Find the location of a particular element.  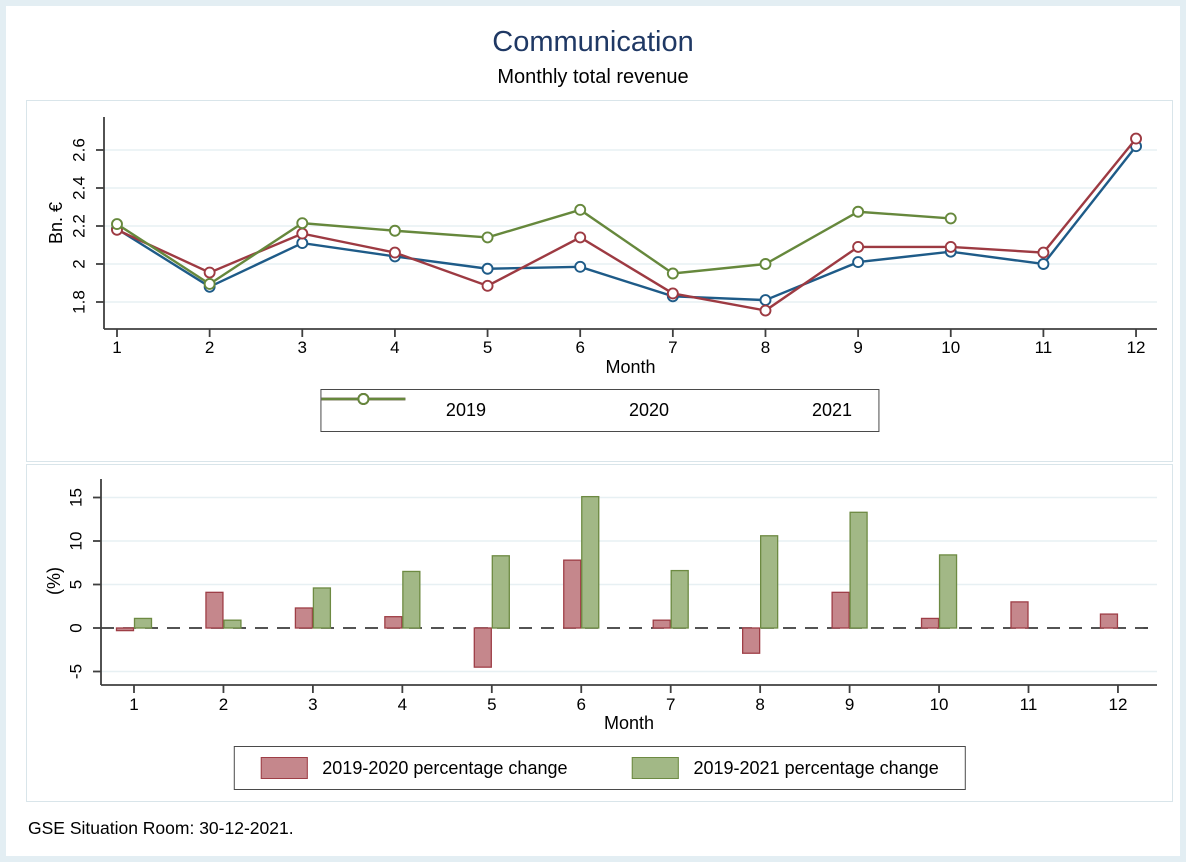

y-tick-label: 15 is located at coordinates (76, 497).